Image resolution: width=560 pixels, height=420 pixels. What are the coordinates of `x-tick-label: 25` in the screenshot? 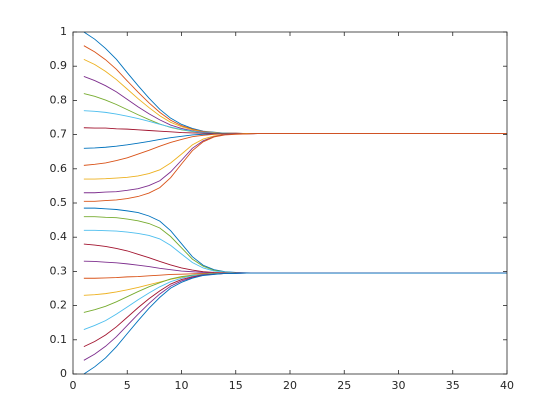 It's located at (344, 385).